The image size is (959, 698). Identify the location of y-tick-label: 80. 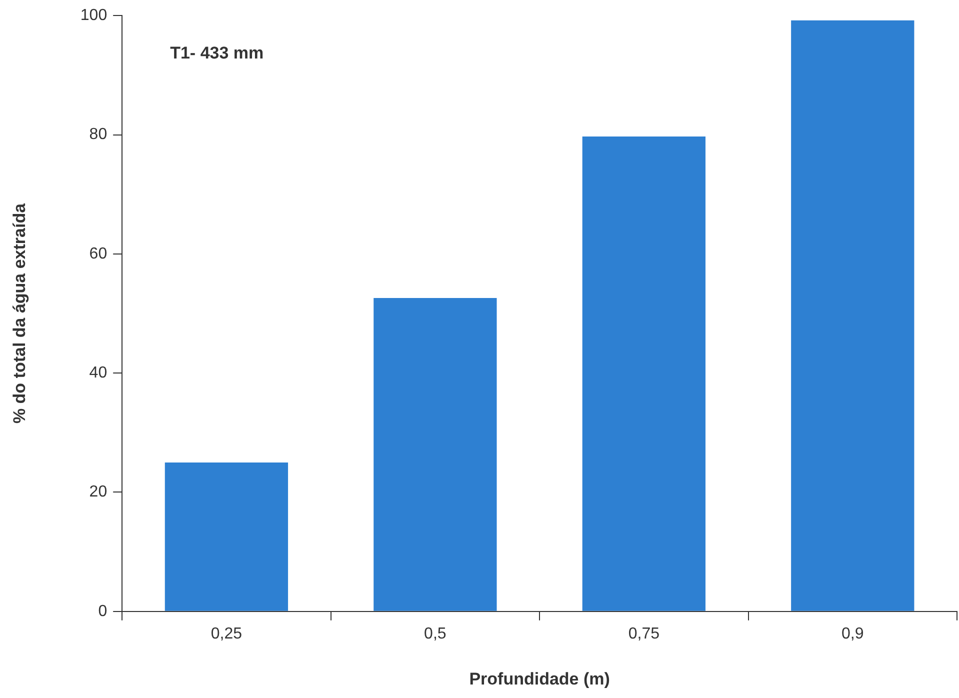
(98, 135).